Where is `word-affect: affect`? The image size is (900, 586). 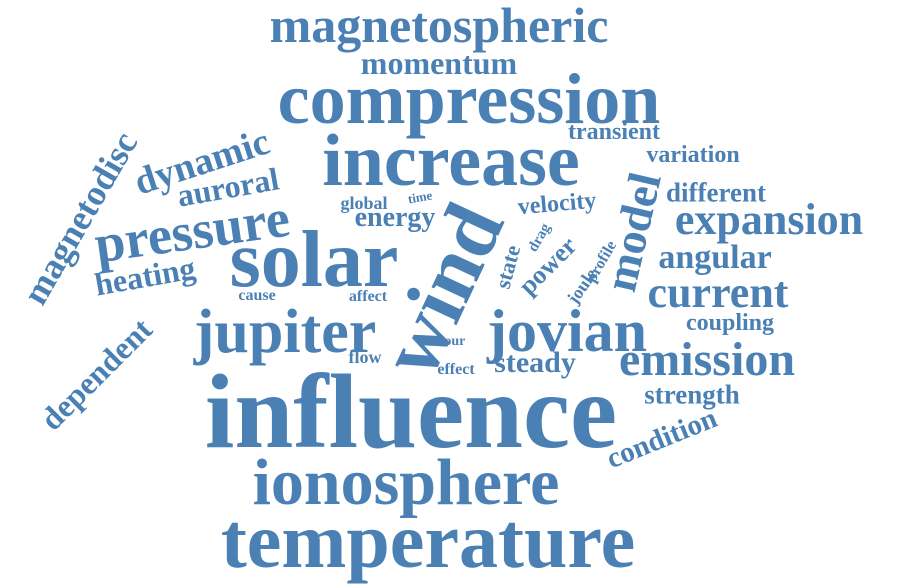 word-affect: affect is located at coordinates (368, 296).